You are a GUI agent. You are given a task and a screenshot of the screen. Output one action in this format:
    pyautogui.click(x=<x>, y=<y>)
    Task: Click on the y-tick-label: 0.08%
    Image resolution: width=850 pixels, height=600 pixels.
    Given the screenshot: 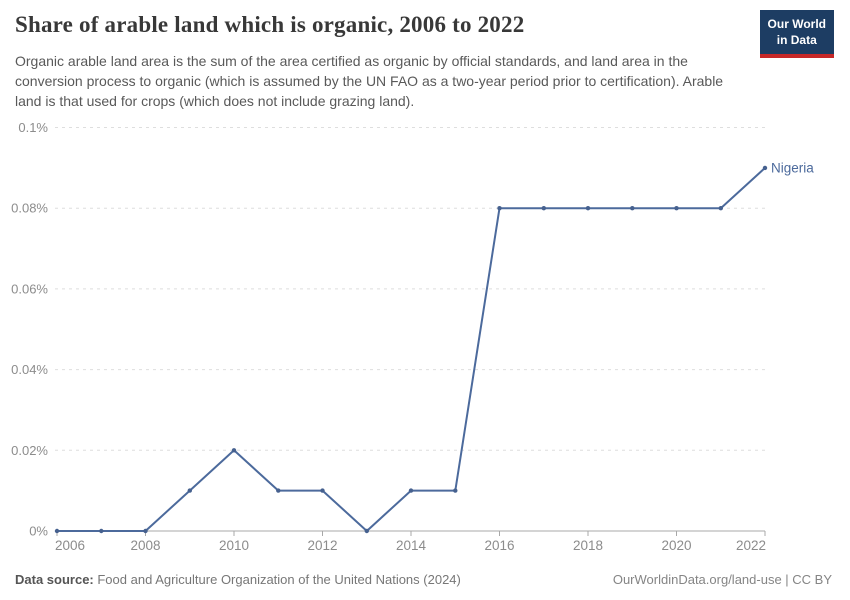 What is the action you would take?
    pyautogui.click(x=29, y=208)
    